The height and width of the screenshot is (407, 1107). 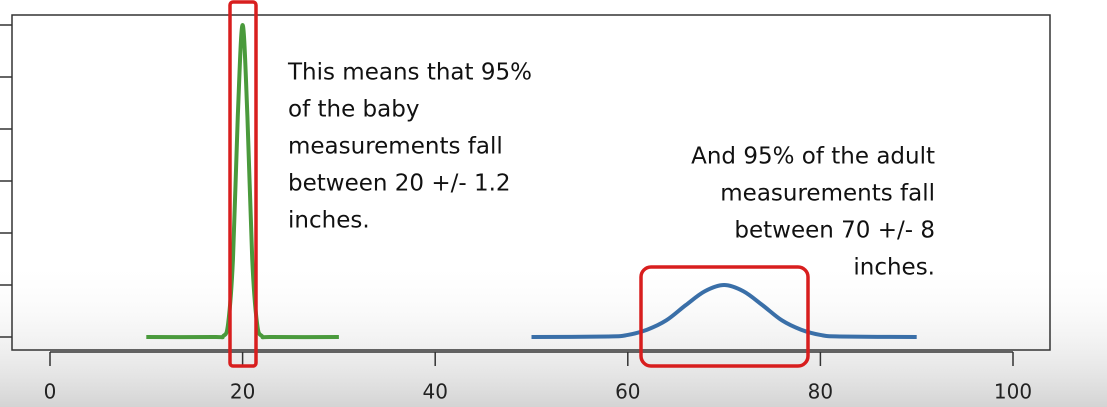 I want to click on annotation: of the baby, so click(x=353, y=110).